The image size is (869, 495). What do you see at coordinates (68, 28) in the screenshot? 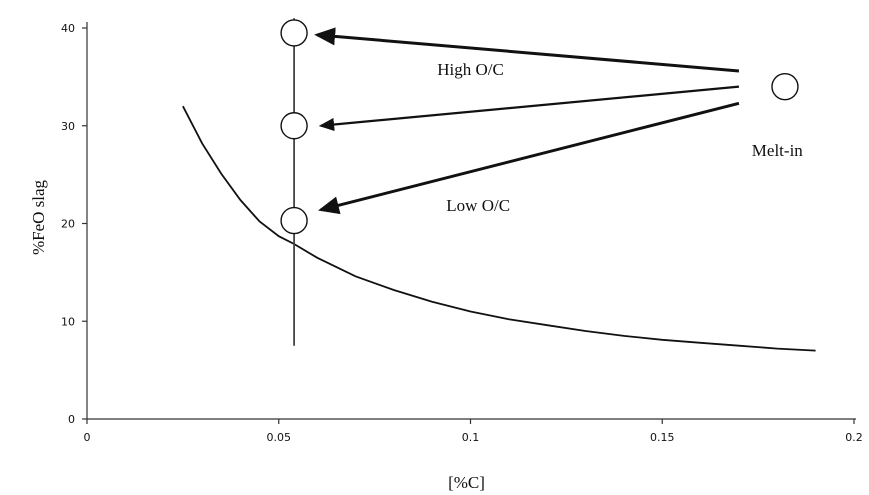
I see `y-tick-label: 40` at bounding box center [68, 28].